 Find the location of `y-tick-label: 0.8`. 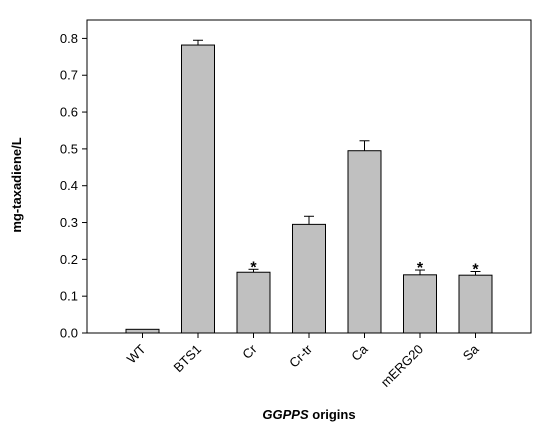

y-tick-label: 0.8 is located at coordinates (69, 38).